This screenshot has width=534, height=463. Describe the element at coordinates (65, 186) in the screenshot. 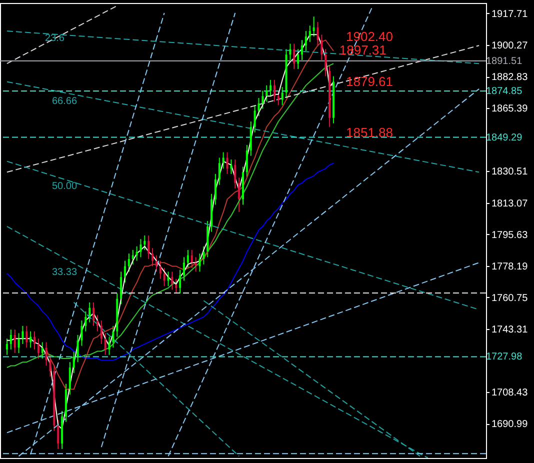

I see `annotation: 50.00` at that location.